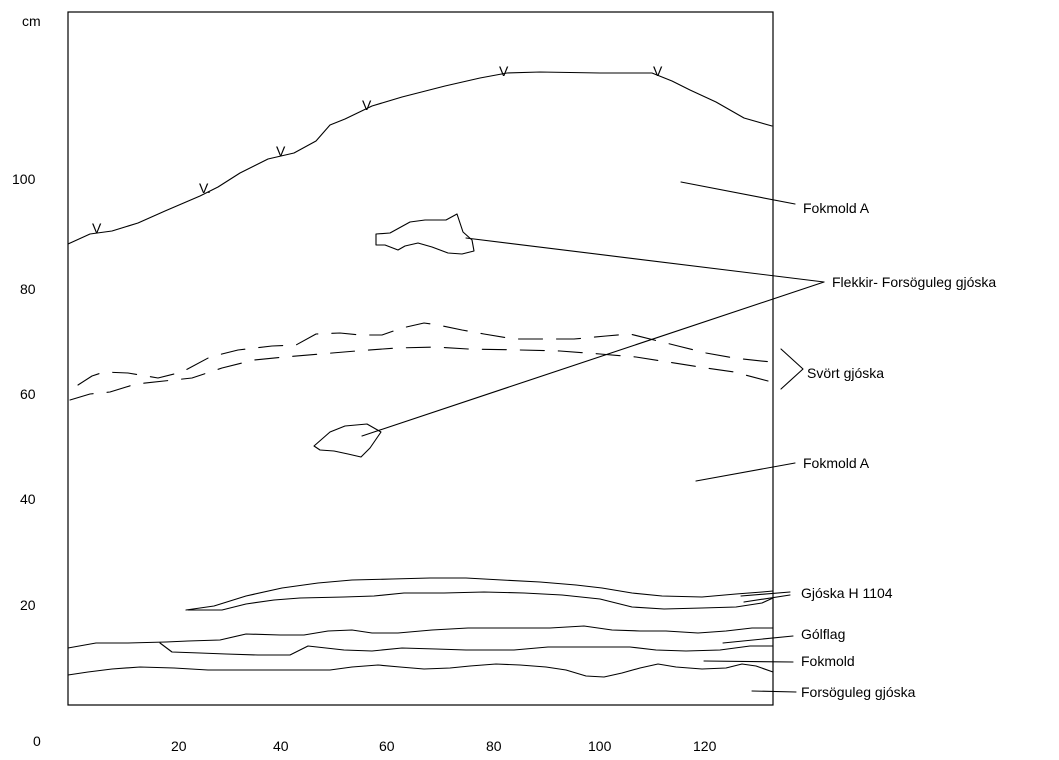  Describe the element at coordinates (420, 637) in the screenshot. I see `golflag-upper-line` at that location.